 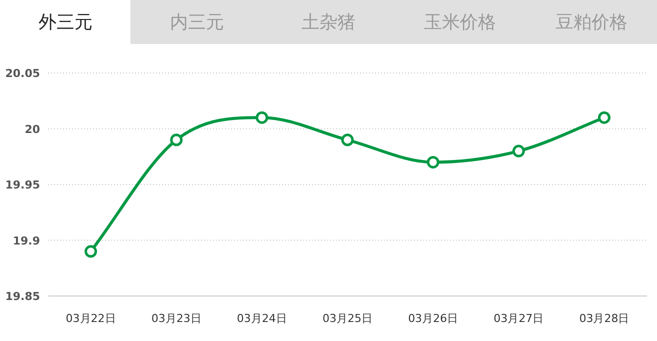 What do you see at coordinates (26, 241) in the screenshot?
I see `y-tick-label: 19.9` at bounding box center [26, 241].